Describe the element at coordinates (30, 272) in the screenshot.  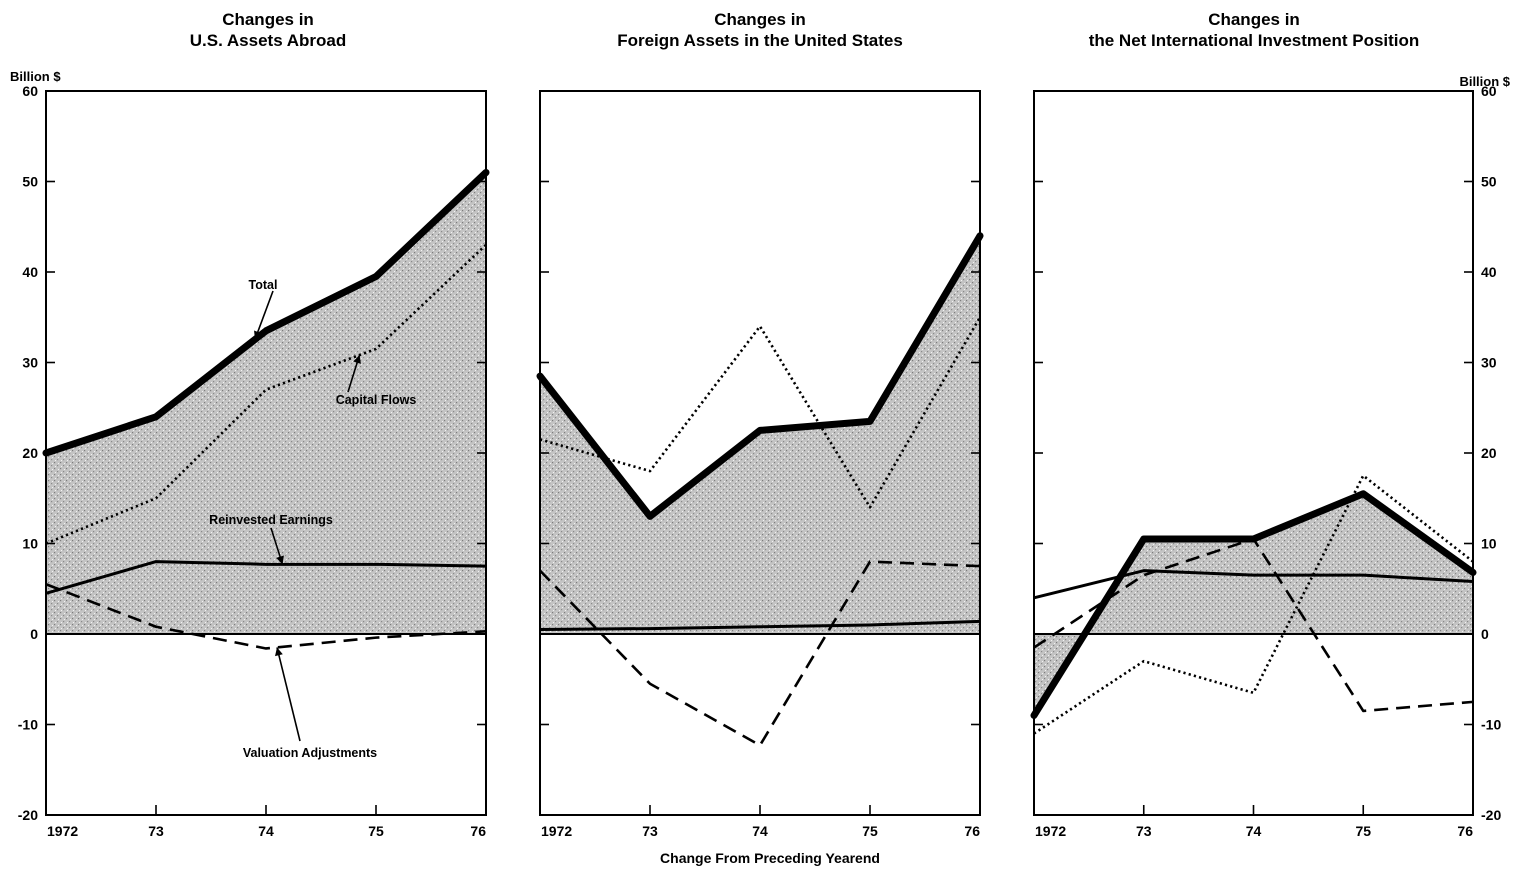
I see `panel-1-ytick-label: 40` at that location.